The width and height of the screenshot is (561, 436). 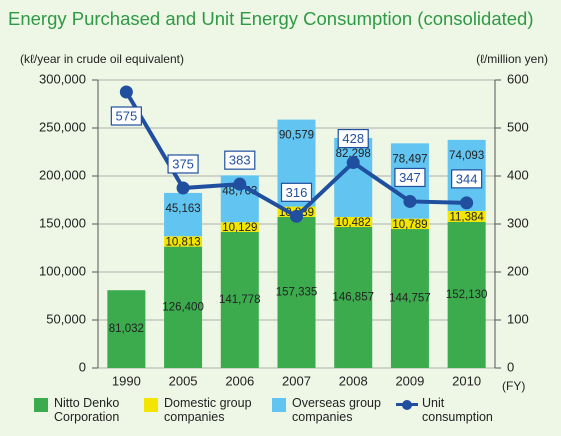 I want to click on y-tick-label: 150,000, so click(x=62, y=222).